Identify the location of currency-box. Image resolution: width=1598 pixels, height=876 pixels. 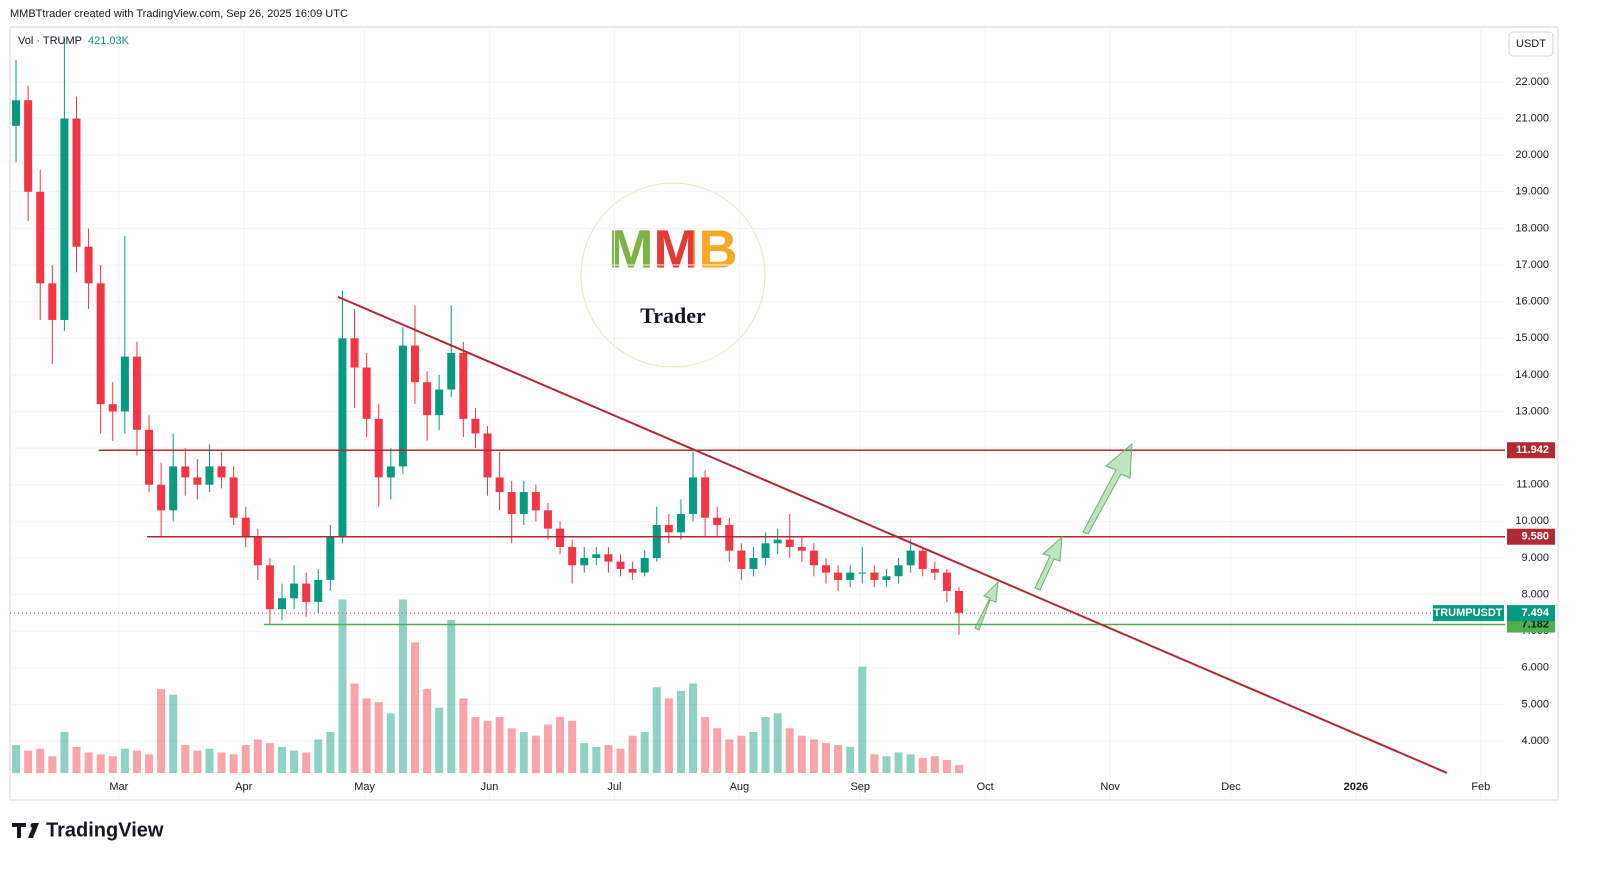
(1531, 44).